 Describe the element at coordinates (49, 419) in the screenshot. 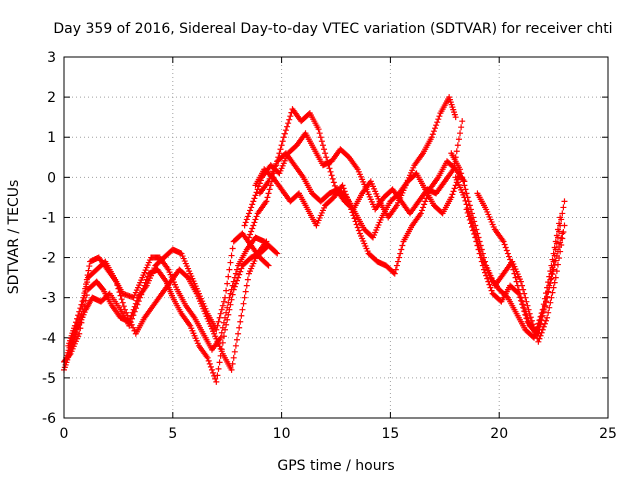

I see `y-tick-label: -6` at that location.